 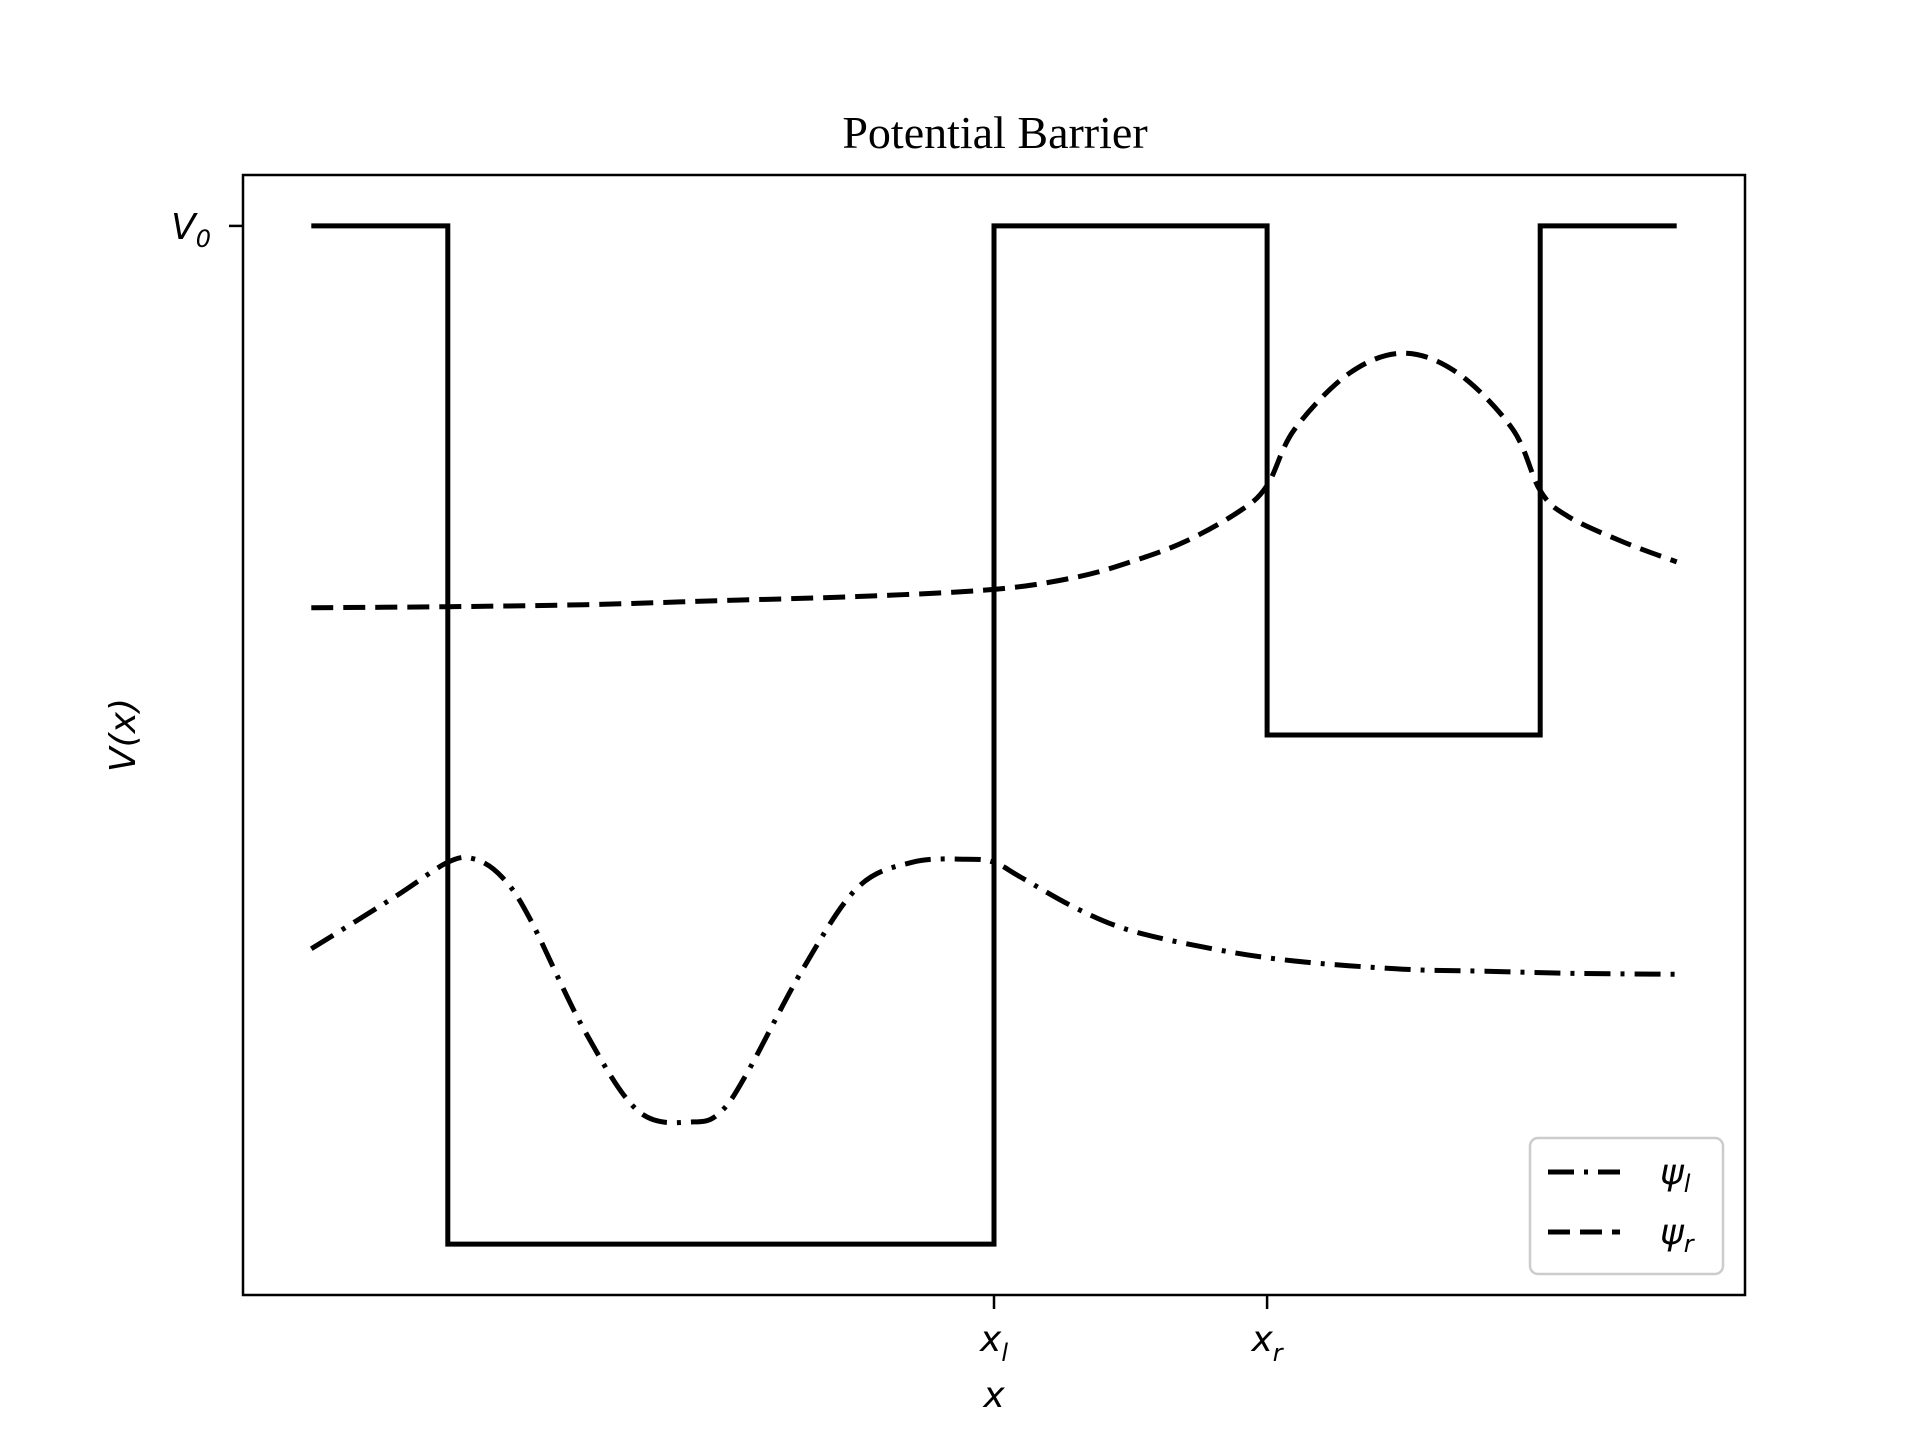 What do you see at coordinates (993, 1343) in the screenshot?
I see `x-tick-label-1: xl` at bounding box center [993, 1343].